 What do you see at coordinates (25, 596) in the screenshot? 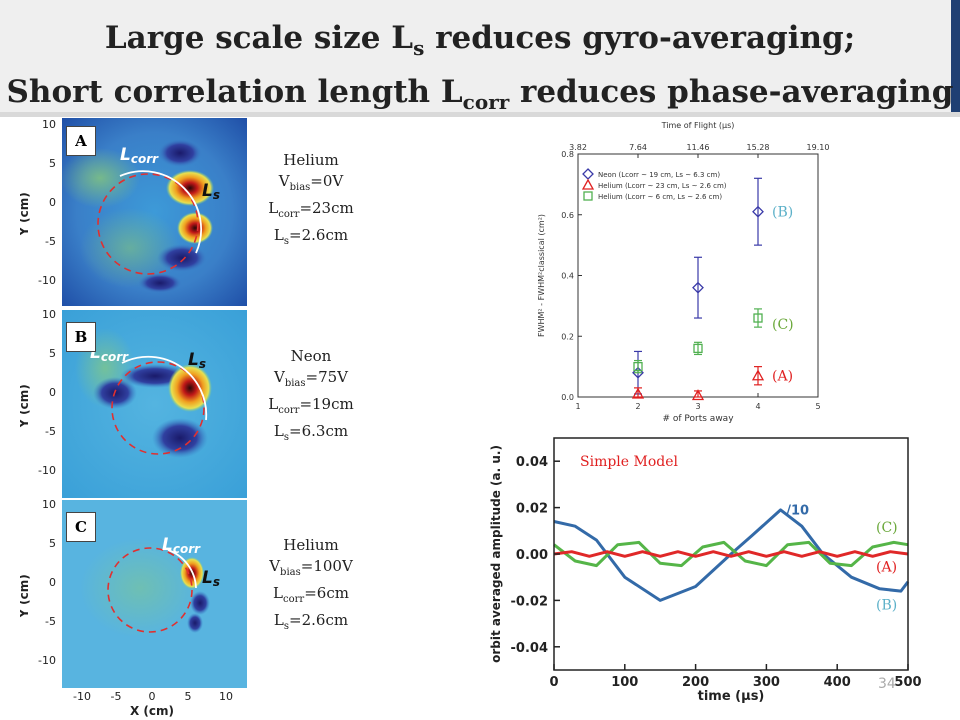
I see `panel-c-y-label: Y (cm)` at bounding box center [25, 596].